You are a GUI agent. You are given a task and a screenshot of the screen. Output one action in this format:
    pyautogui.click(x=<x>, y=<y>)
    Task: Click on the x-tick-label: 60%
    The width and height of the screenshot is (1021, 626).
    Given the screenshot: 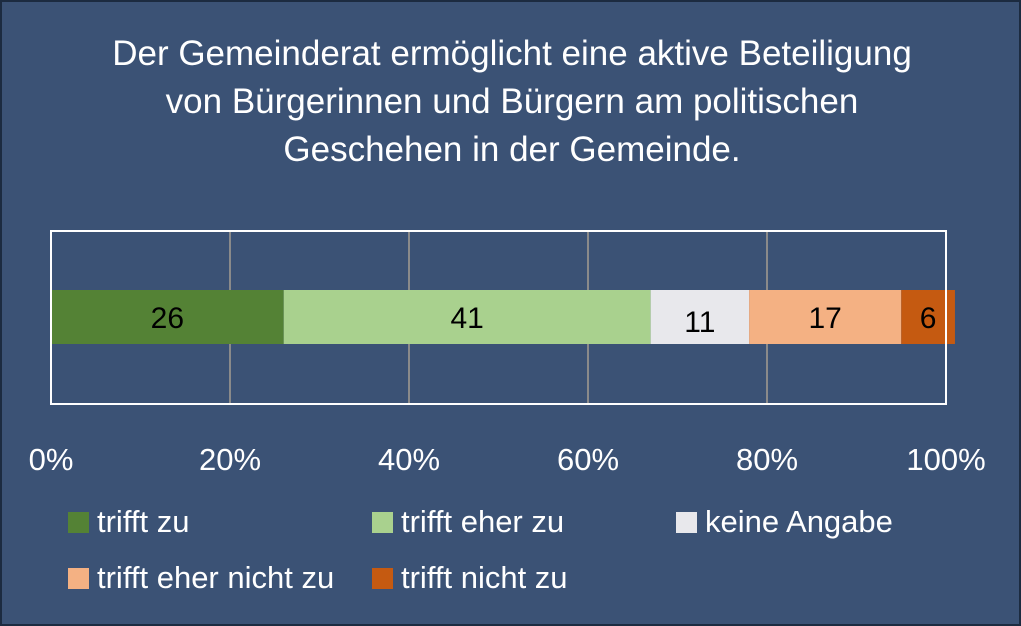 What is the action you would take?
    pyautogui.click(x=588, y=459)
    